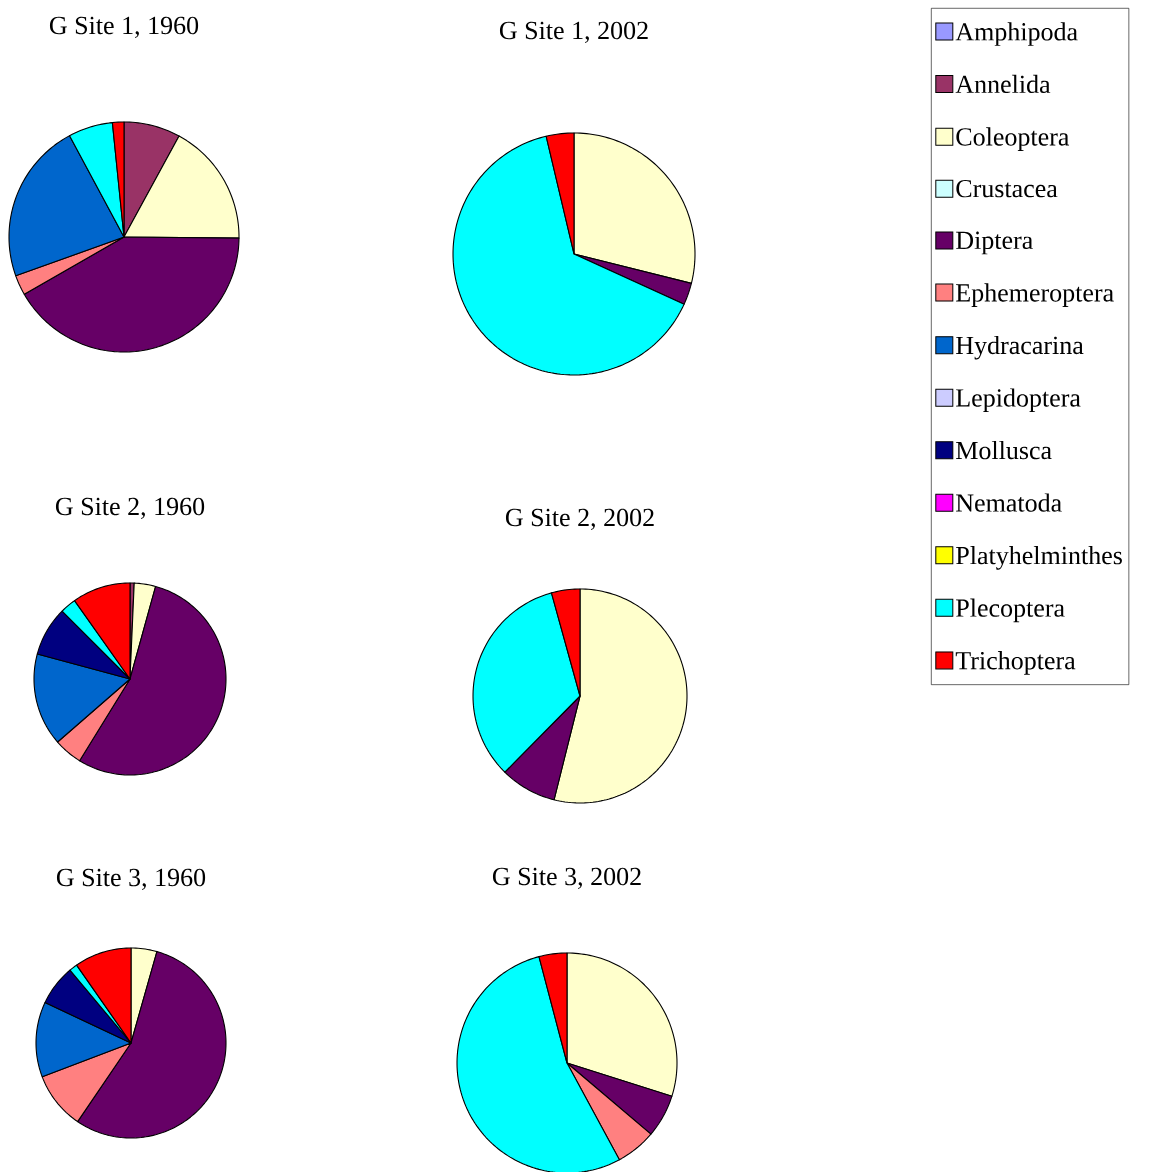 This screenshot has width=1159, height=1172. What do you see at coordinates (124, 27) in the screenshot?
I see `chart-title: G Site 1, 1960` at bounding box center [124, 27].